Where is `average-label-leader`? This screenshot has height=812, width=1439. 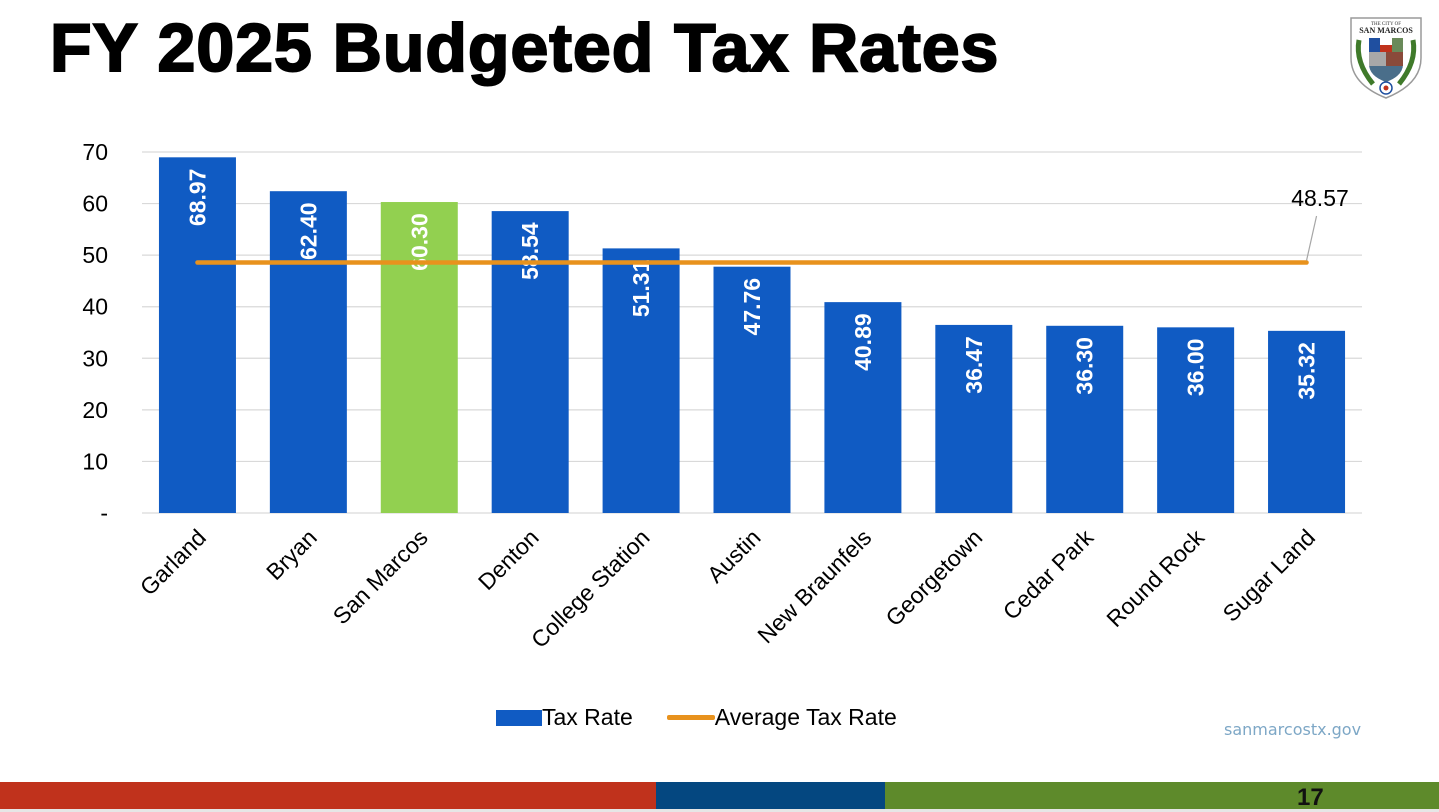
average-label-leader is located at coordinates (1311, 238).